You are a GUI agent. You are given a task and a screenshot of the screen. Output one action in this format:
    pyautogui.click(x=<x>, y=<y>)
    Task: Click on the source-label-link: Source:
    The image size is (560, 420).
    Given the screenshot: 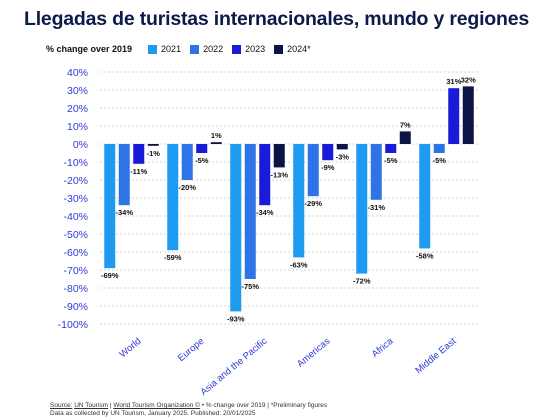 What is the action you would take?
    pyautogui.click(x=61, y=405)
    